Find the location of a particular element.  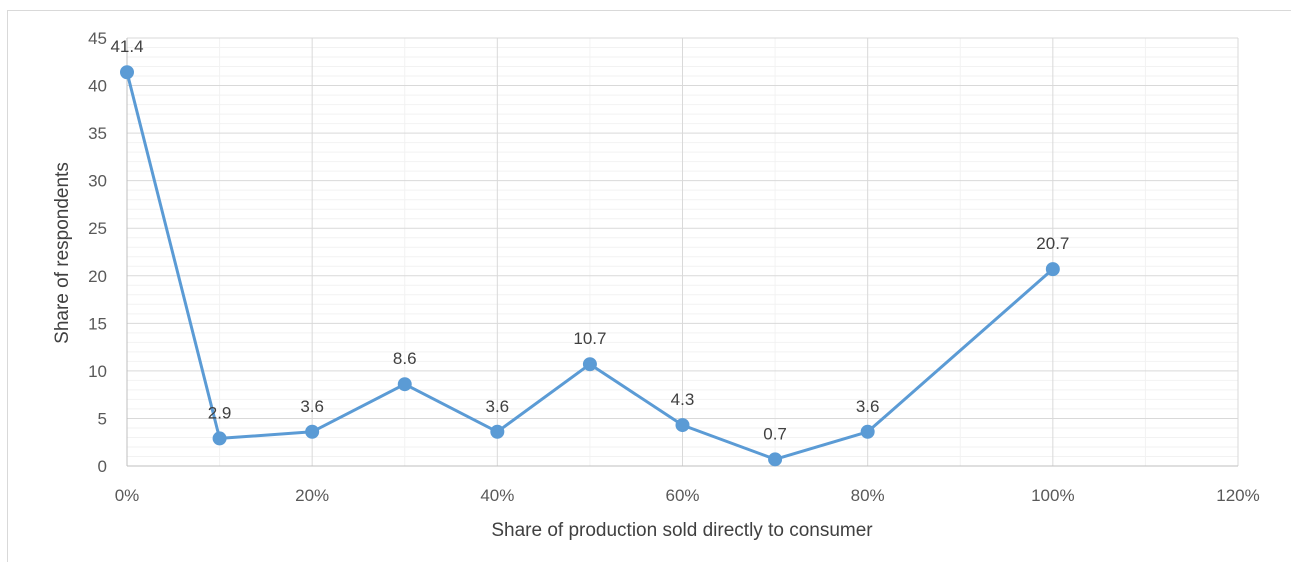

y-tick-label: 15 is located at coordinates (97, 323).